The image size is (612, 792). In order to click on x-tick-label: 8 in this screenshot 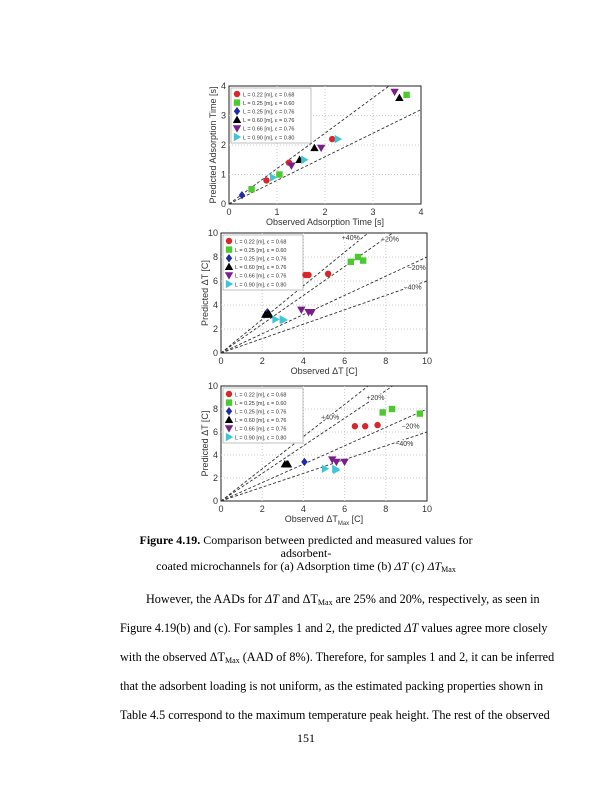, I will do `click(385, 361)`.